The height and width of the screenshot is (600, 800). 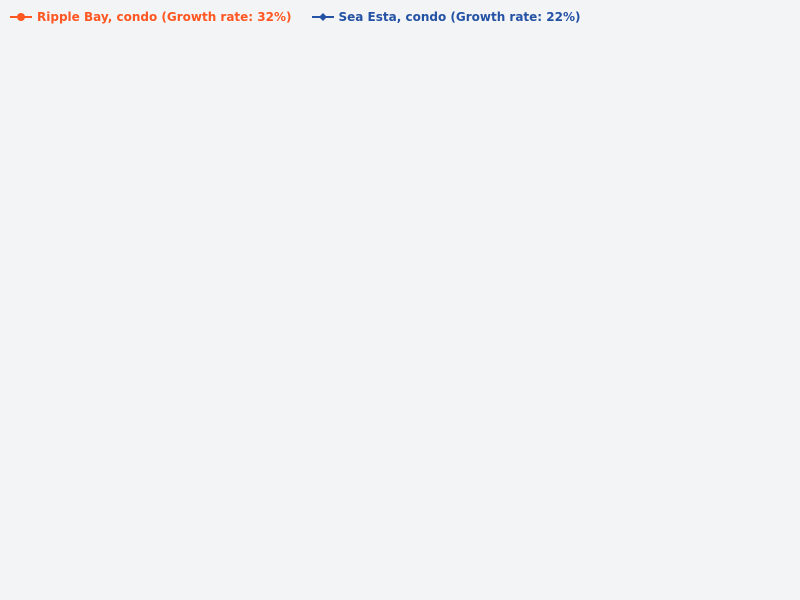 What do you see at coordinates (26, 254) in the screenshot?
I see `y-tick-label: $1,300` at bounding box center [26, 254].